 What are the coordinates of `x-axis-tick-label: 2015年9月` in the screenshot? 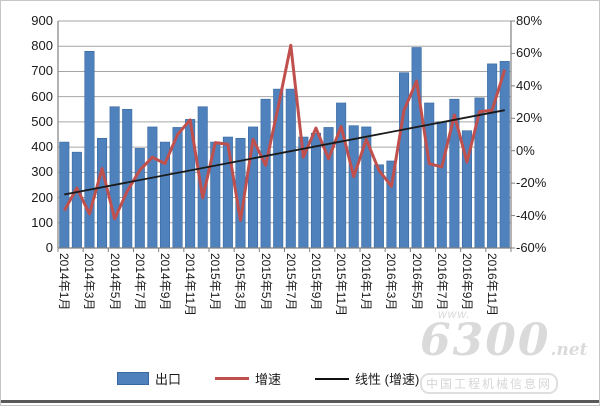 It's located at (315, 282).